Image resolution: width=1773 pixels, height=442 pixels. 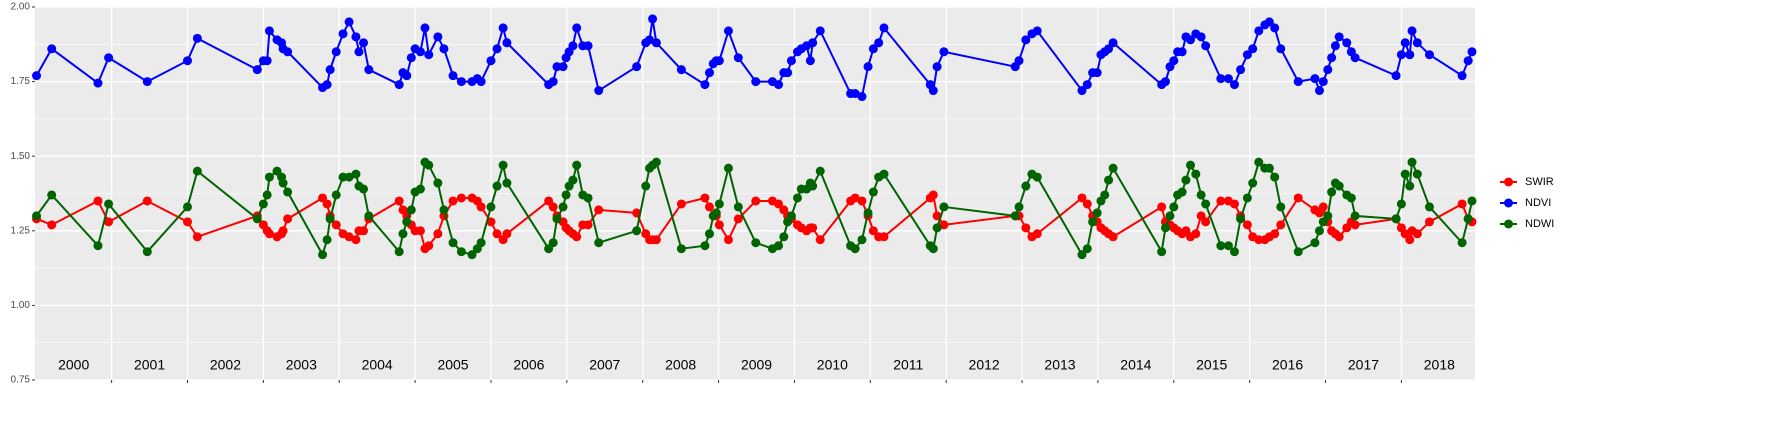 What do you see at coordinates (1059, 365) in the screenshot?
I see `year-label: 2013` at bounding box center [1059, 365].